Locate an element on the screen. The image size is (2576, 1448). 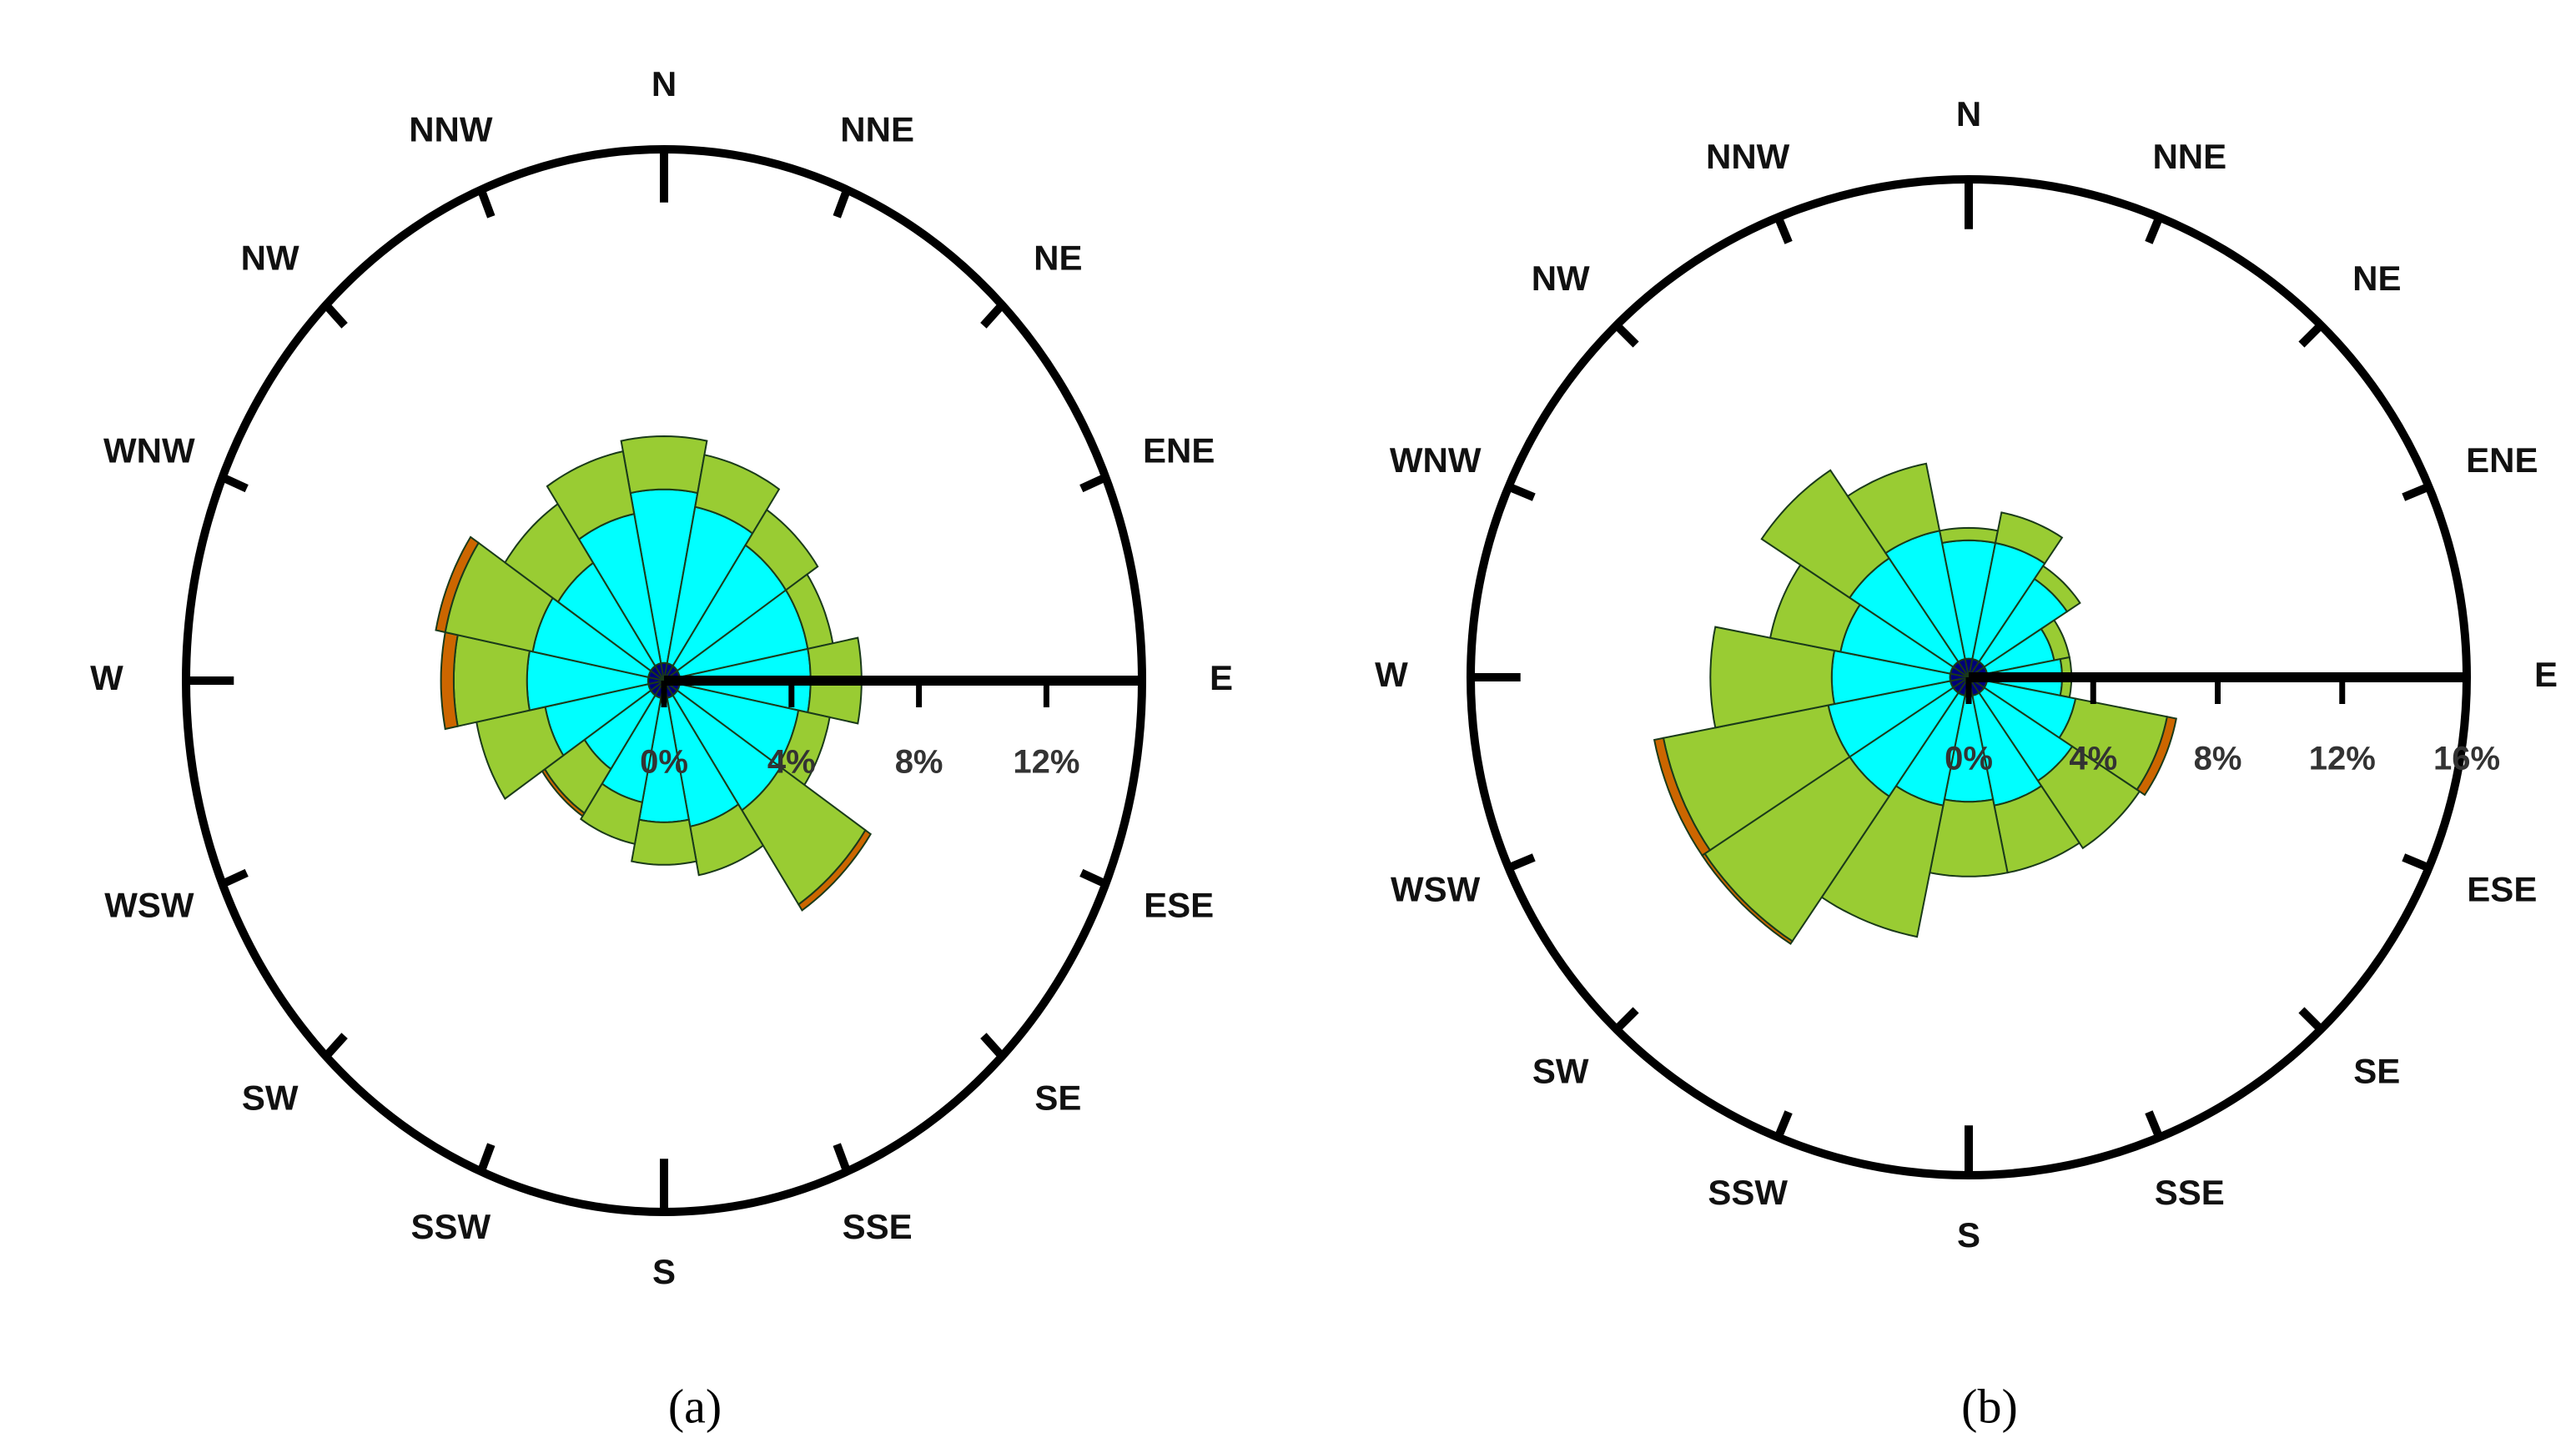
radial-tick-label: 16% is located at coordinates (2466, 759).